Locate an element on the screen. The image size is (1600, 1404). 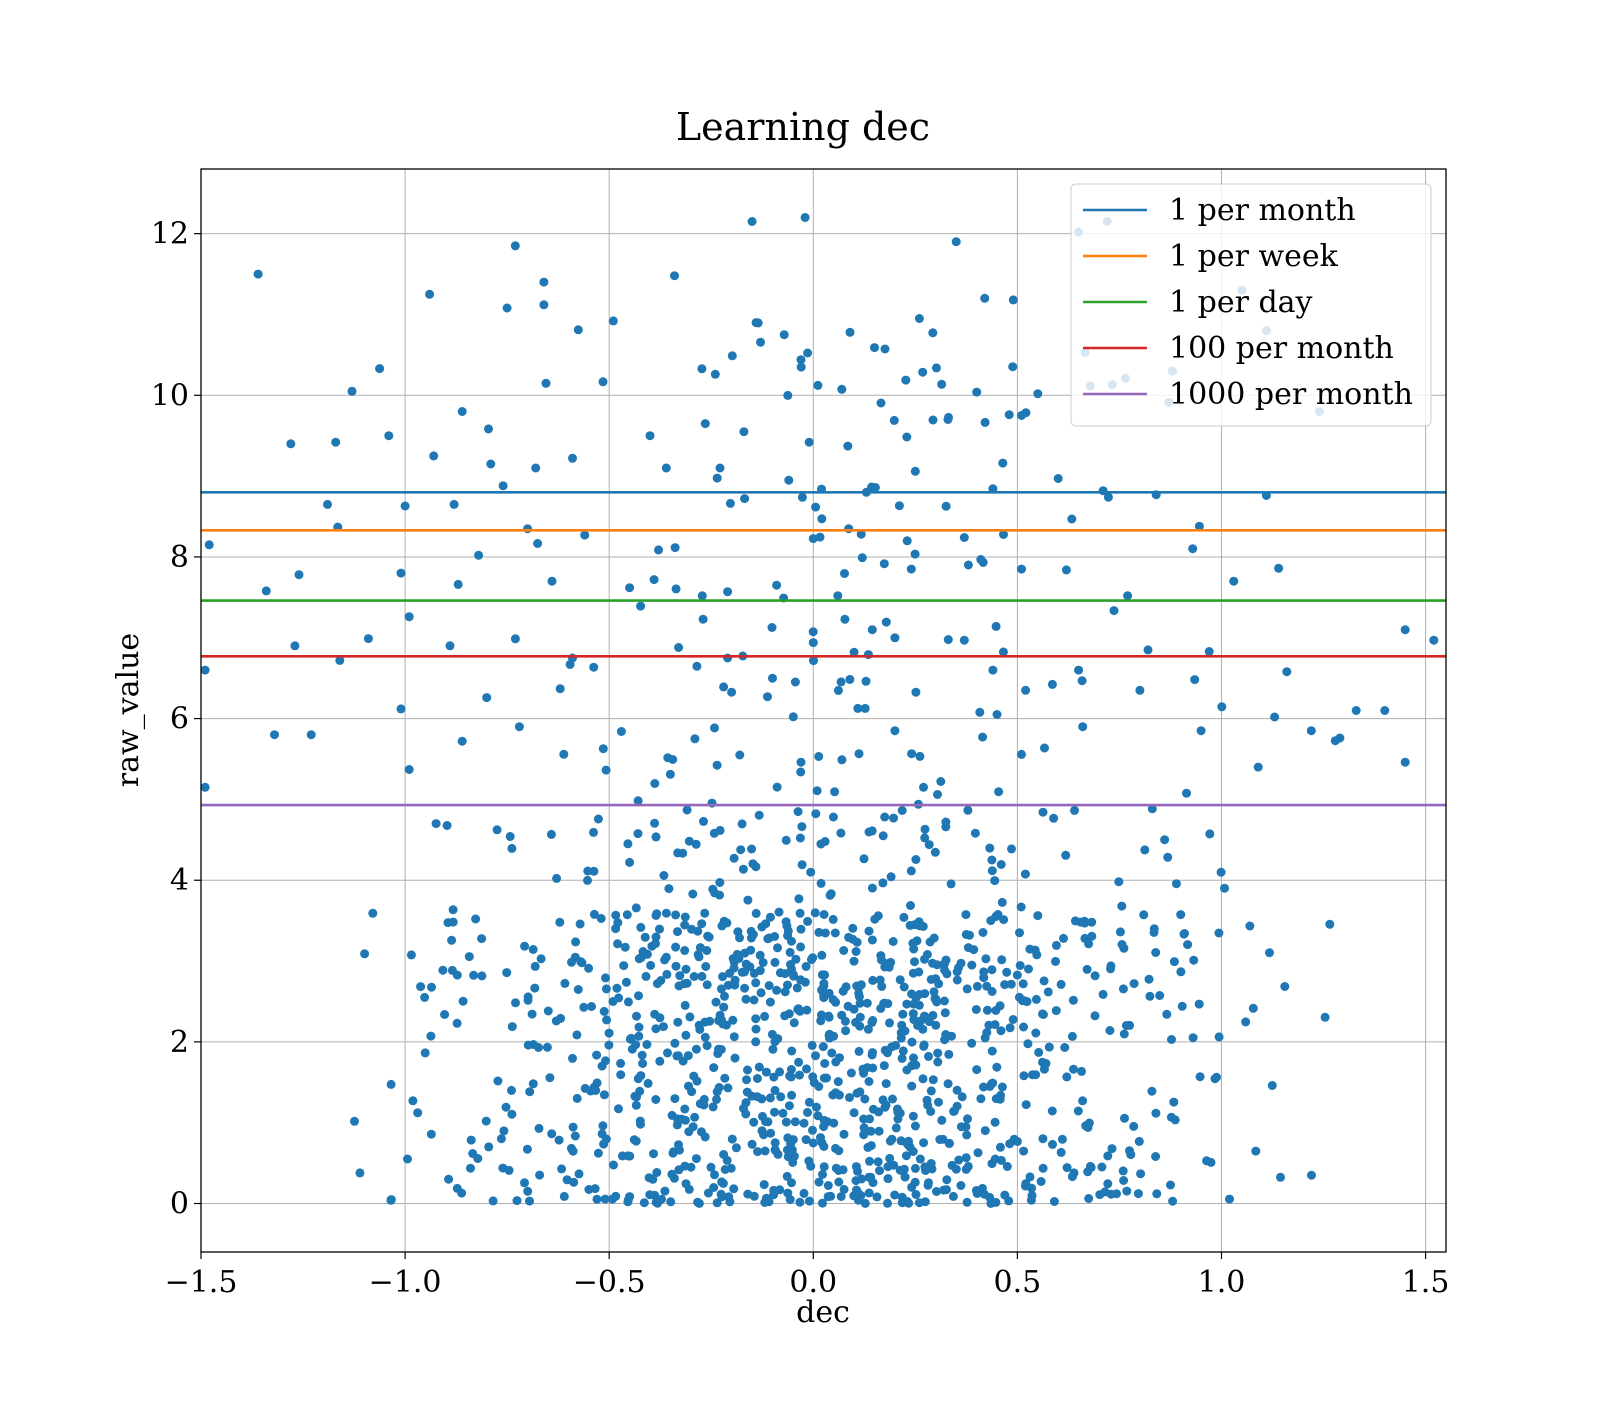
legend-label: 1000 per month is located at coordinates (1291, 394).